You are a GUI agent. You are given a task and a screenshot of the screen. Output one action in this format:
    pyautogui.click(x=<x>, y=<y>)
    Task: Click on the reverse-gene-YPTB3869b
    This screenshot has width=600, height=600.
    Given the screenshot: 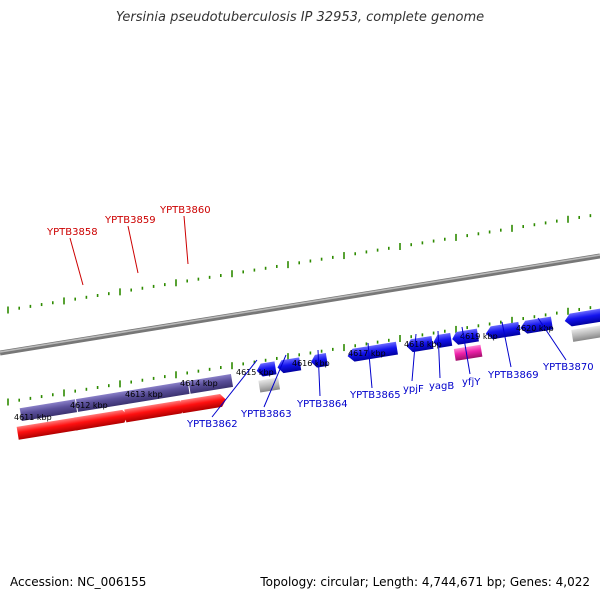 What is the action you would take?
    pyautogui.click(x=536, y=325)
    